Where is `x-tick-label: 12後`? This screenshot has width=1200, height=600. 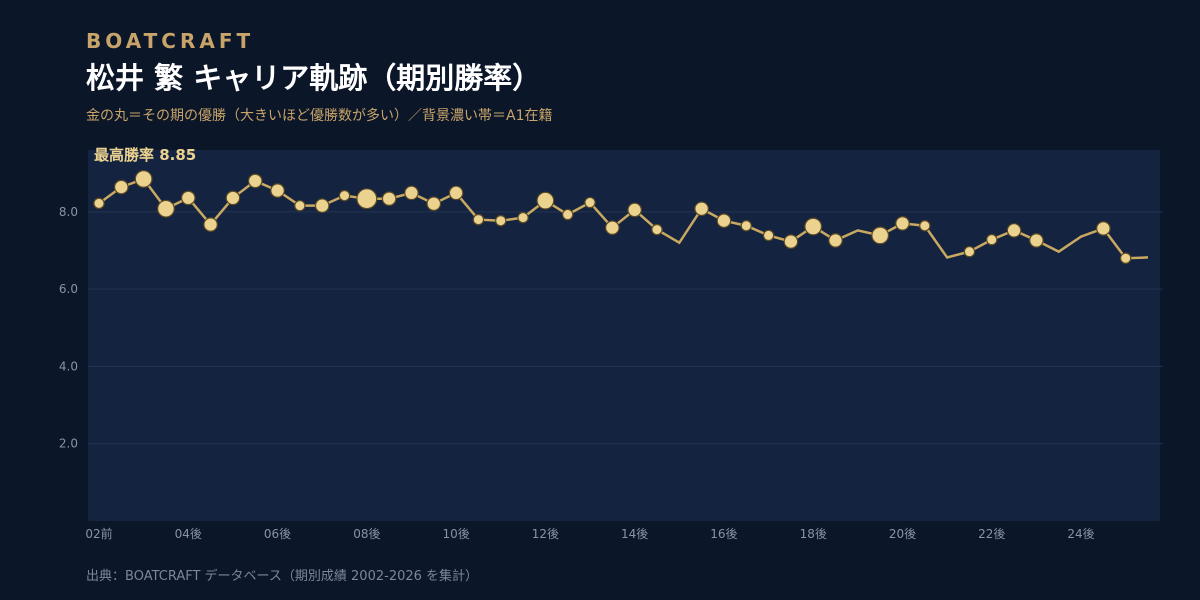
x-tick-label: 12後 is located at coordinates (545, 534).